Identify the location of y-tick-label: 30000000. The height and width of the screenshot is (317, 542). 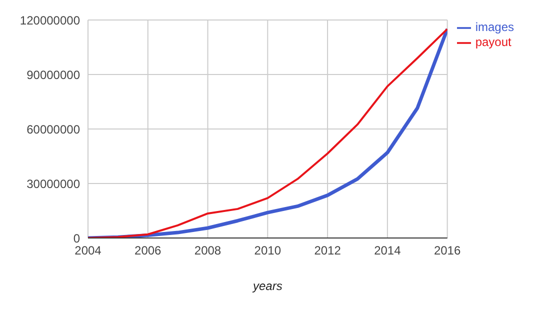
(53, 183).